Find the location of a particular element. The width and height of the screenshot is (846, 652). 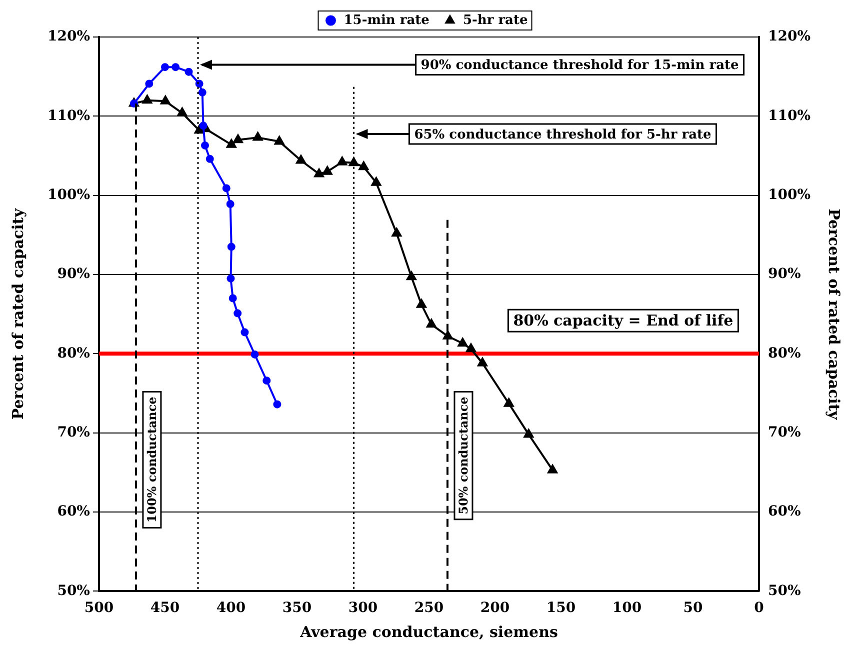

ref-line-label: 90% conductance threshold for 15-min rate is located at coordinates (579, 66).